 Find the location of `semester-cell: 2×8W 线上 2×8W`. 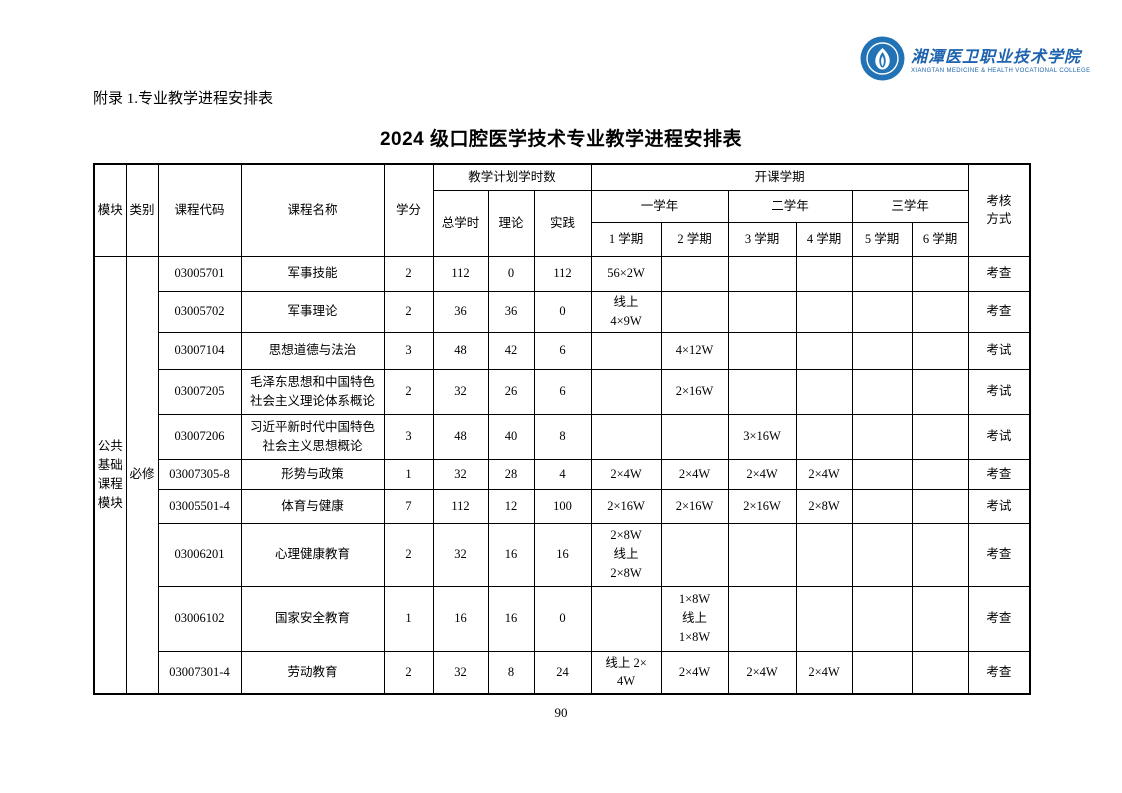

semester-cell: 2×8W 线上 2×8W is located at coordinates (626, 554).